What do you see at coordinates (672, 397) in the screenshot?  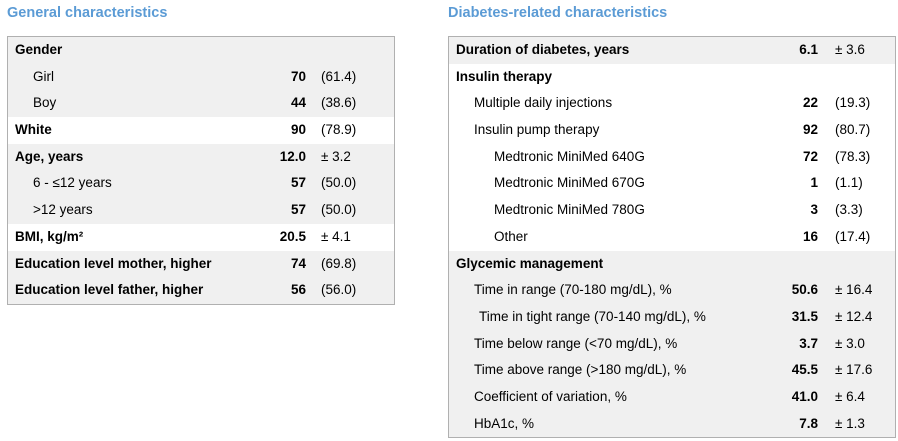 I see `table-row: Coefficient of variation, % 41.0 ± 6.4` at bounding box center [672, 397].